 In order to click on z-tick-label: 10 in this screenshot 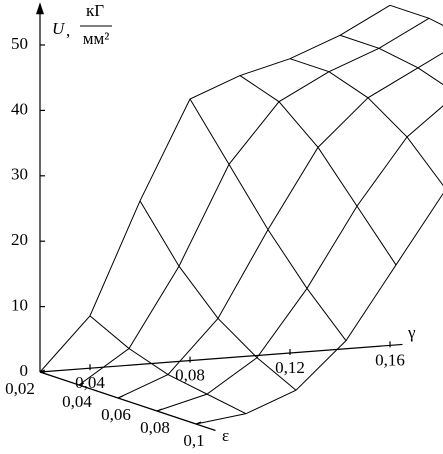, I will do `click(19, 305)`.